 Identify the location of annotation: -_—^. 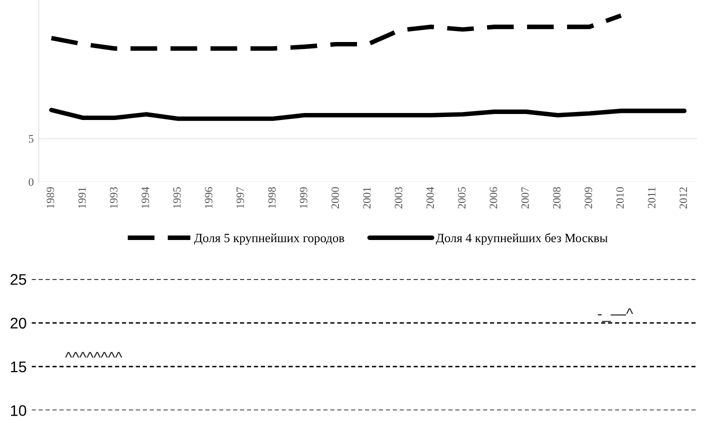
(616, 315).